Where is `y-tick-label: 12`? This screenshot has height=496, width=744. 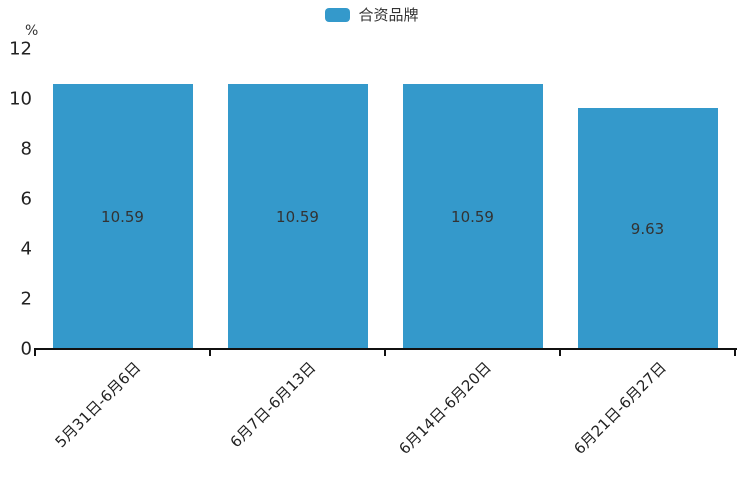
y-tick-label: 12 is located at coordinates (20, 49).